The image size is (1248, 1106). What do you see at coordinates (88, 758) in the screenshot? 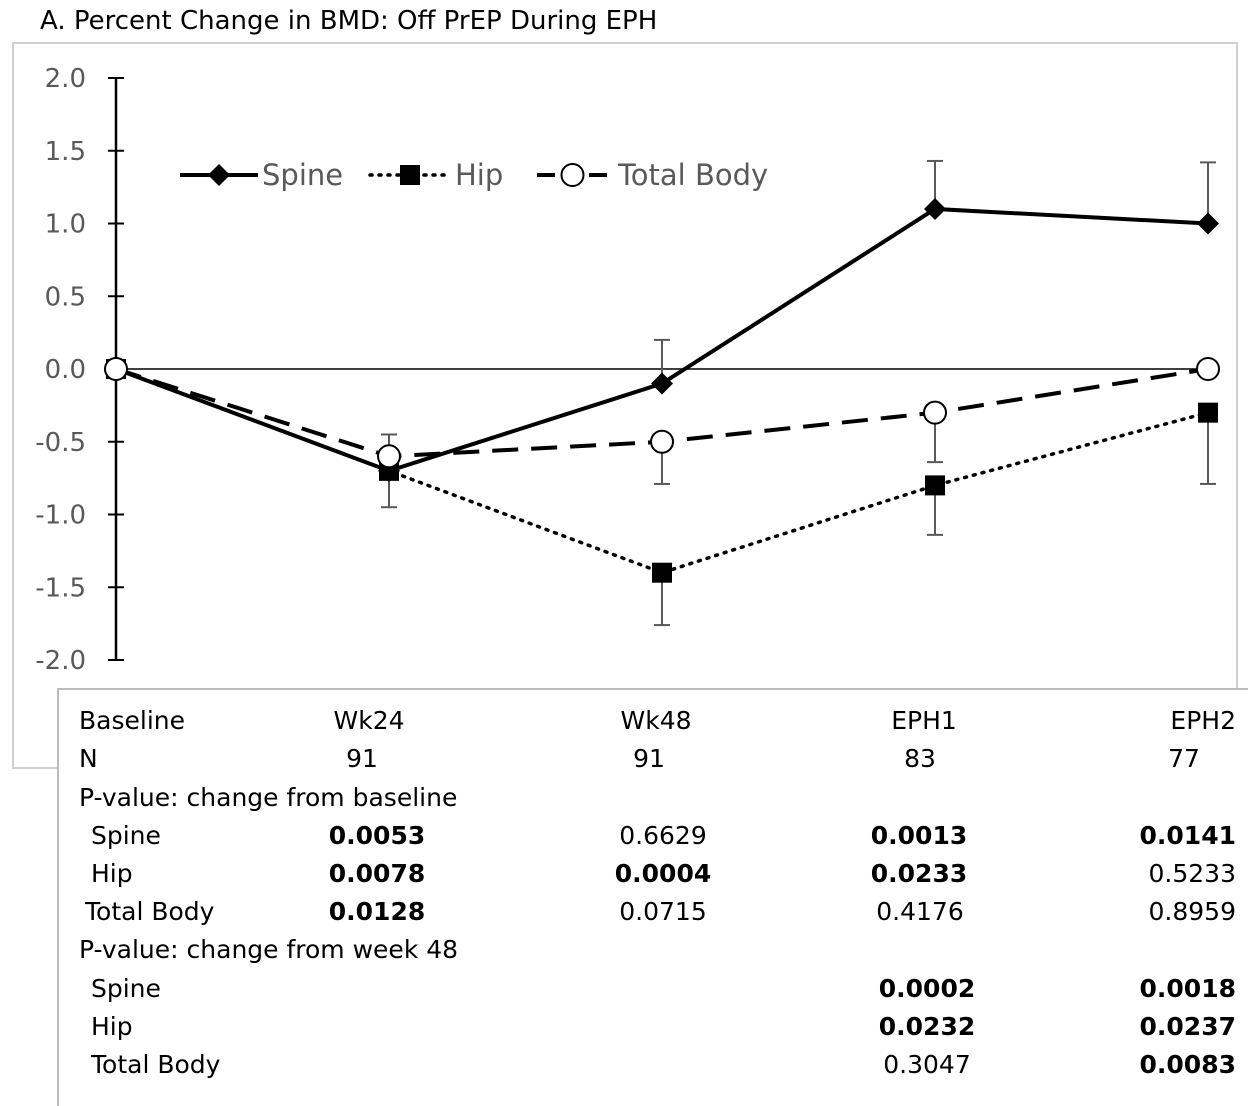
I see `table-n-label: N` at bounding box center [88, 758].